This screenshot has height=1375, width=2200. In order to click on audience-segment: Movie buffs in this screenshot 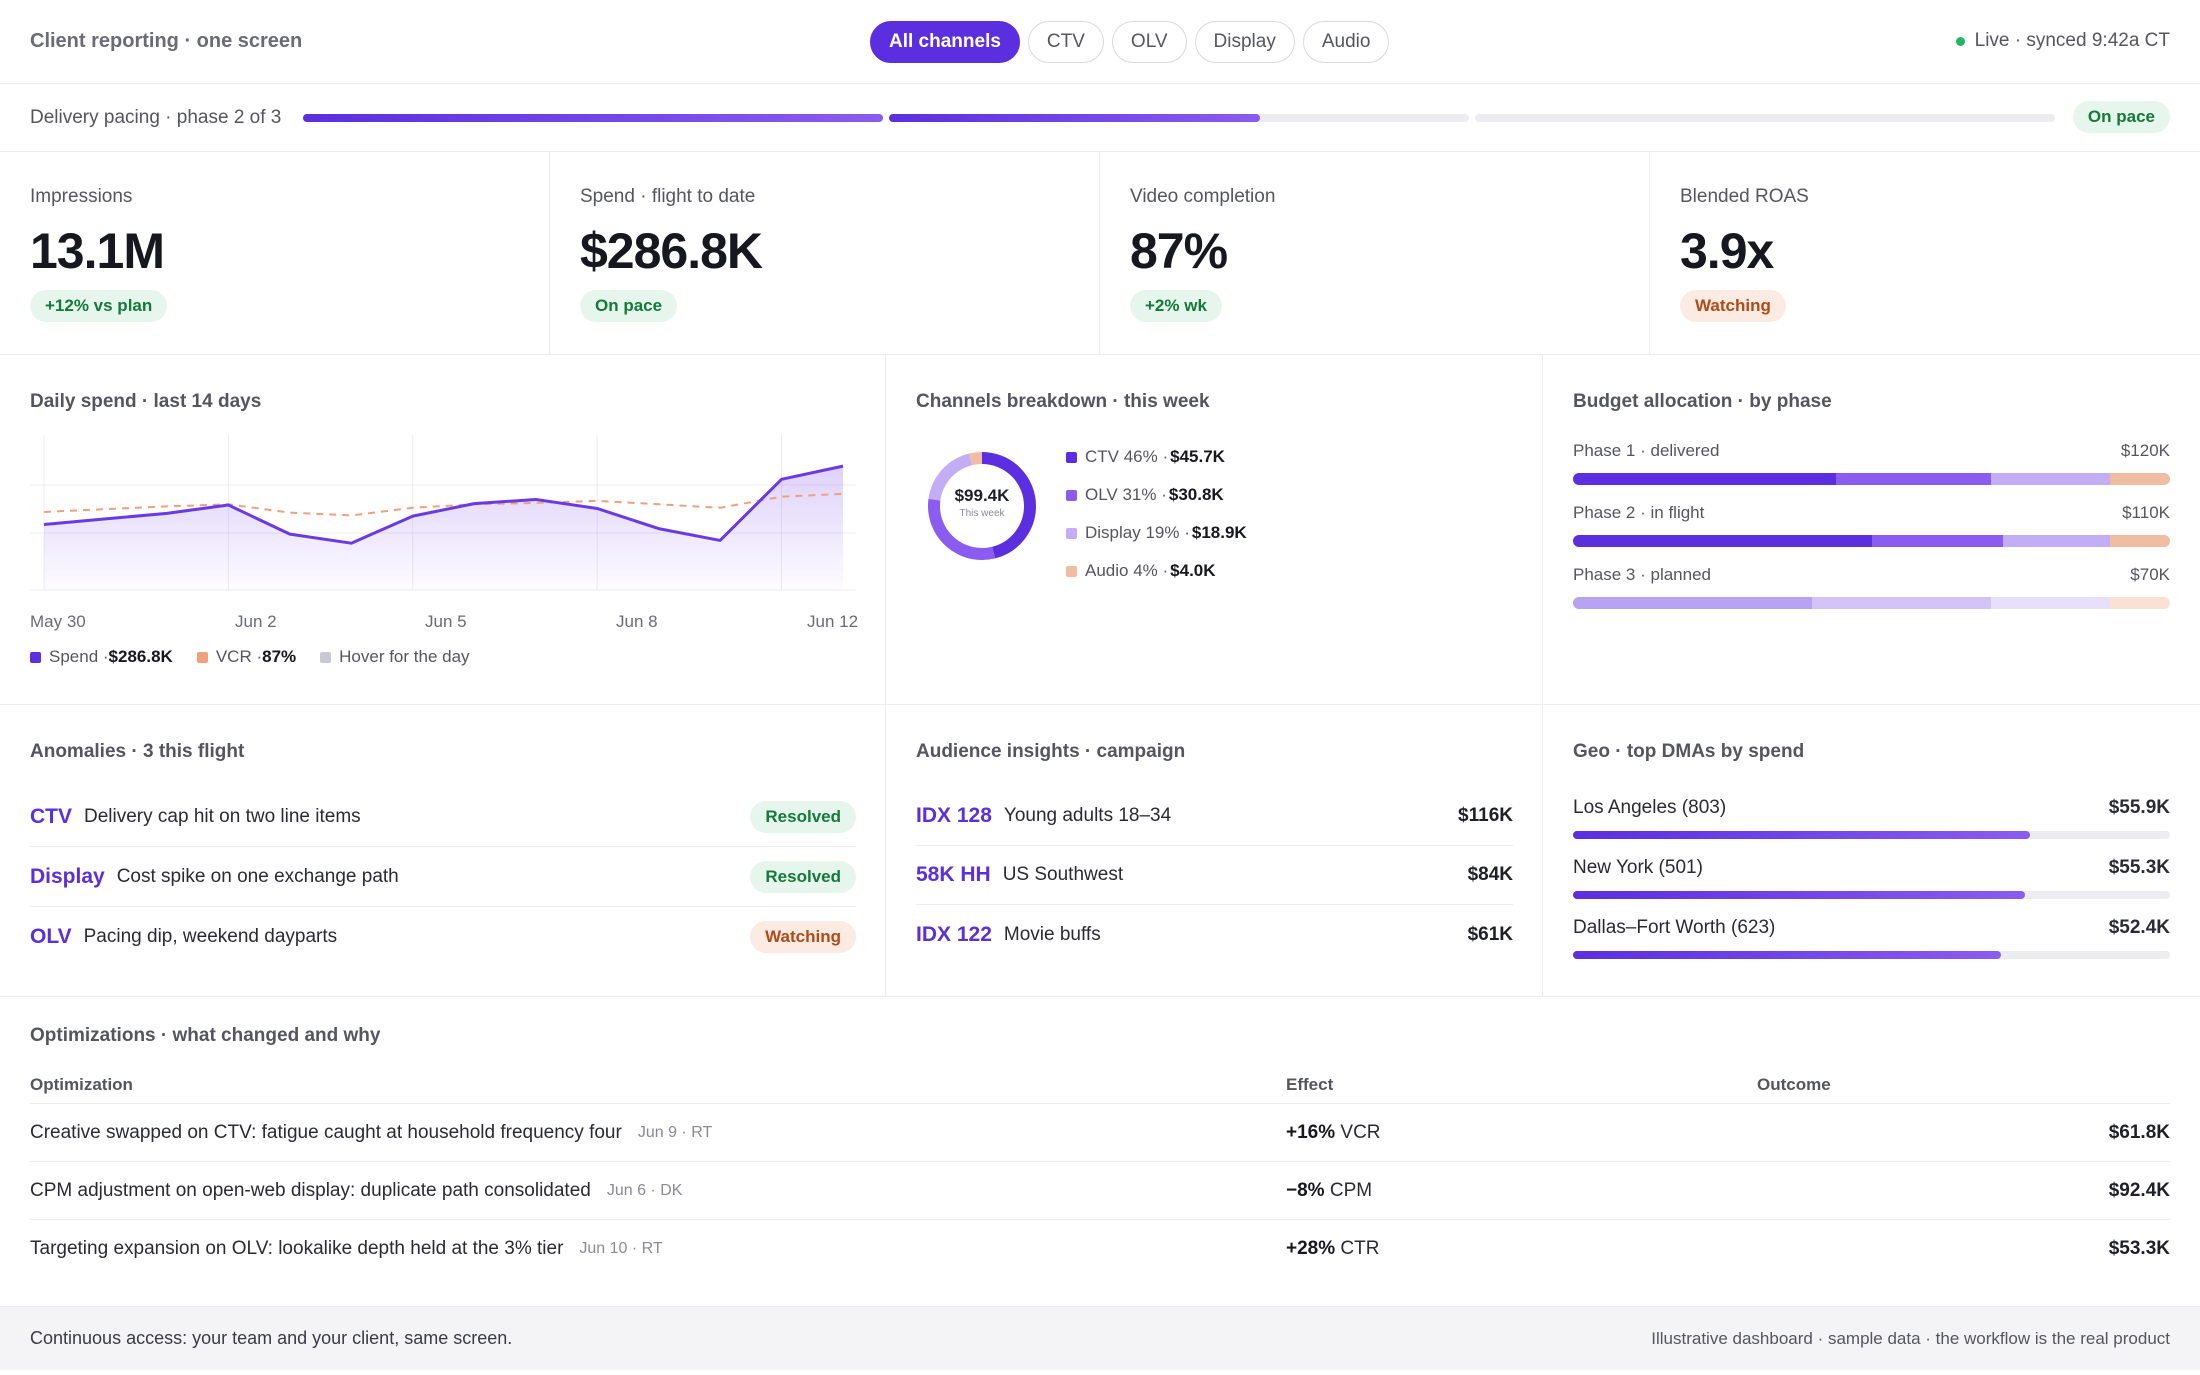, I will do `click(1052, 934)`.